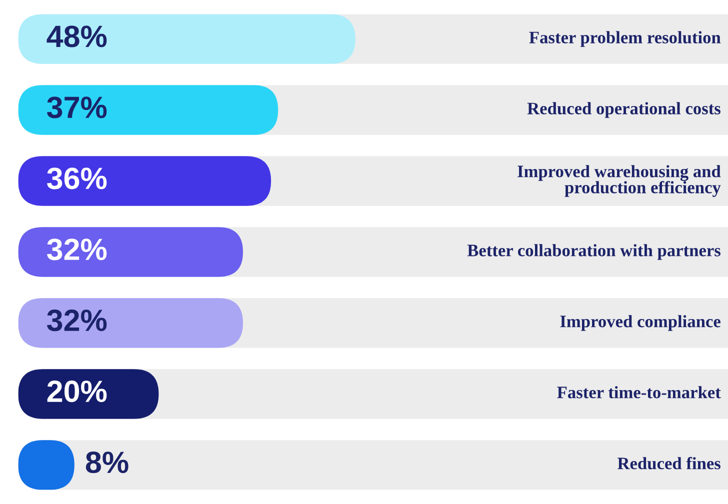 The width and height of the screenshot is (728, 504). Describe the element at coordinates (669, 463) in the screenshot. I see `y-tick-label: Reduced fines` at that location.